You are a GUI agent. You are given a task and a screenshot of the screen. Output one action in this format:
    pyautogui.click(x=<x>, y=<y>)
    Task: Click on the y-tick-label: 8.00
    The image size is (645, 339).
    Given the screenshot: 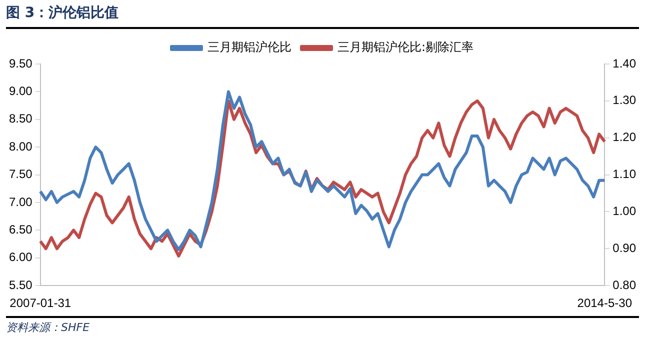 What is the action you would take?
    pyautogui.click(x=20, y=146)
    